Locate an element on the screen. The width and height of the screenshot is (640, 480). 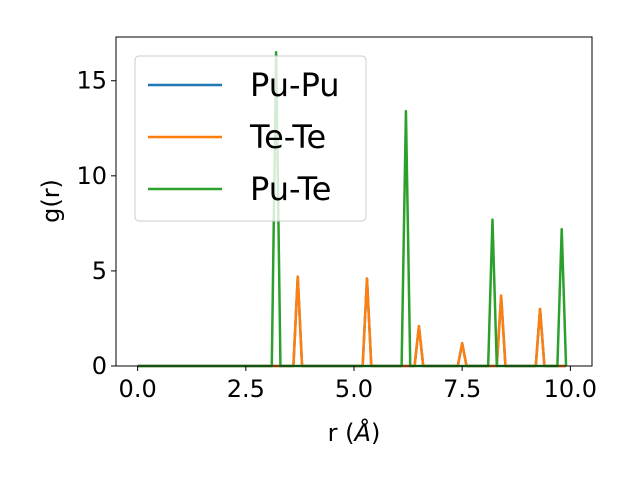
x-axis-label-text: r ( is located at coordinates (341, 433).